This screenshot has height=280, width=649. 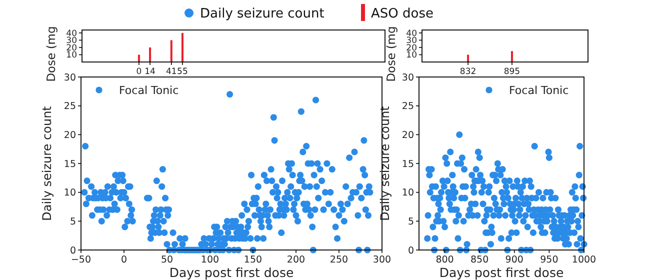 What do you see at coordinates (81, 260) in the screenshot?
I see `x-tick-label: −50` at bounding box center [81, 260].